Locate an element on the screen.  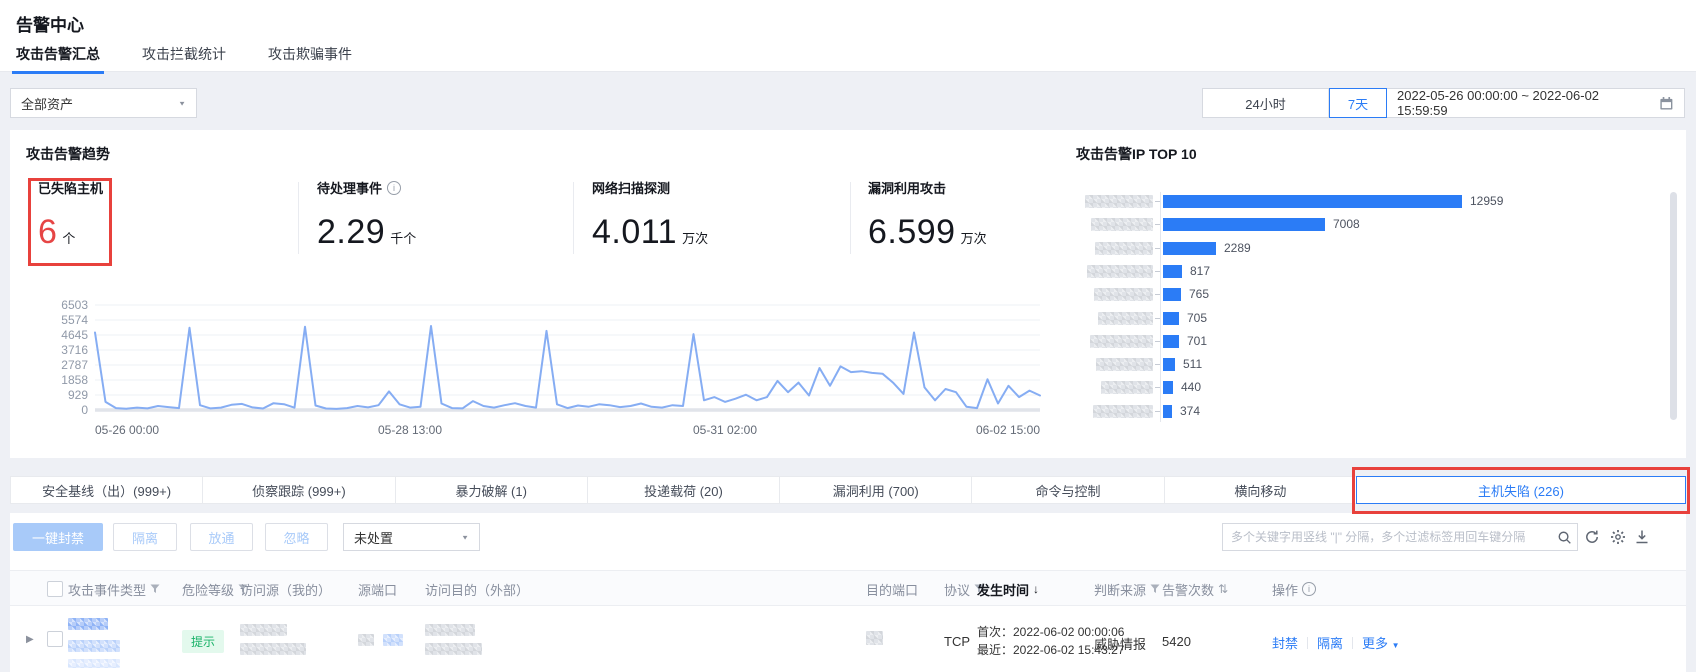
topip-section-title: 攻击告警IP TOP 10 is located at coordinates (1136, 154).